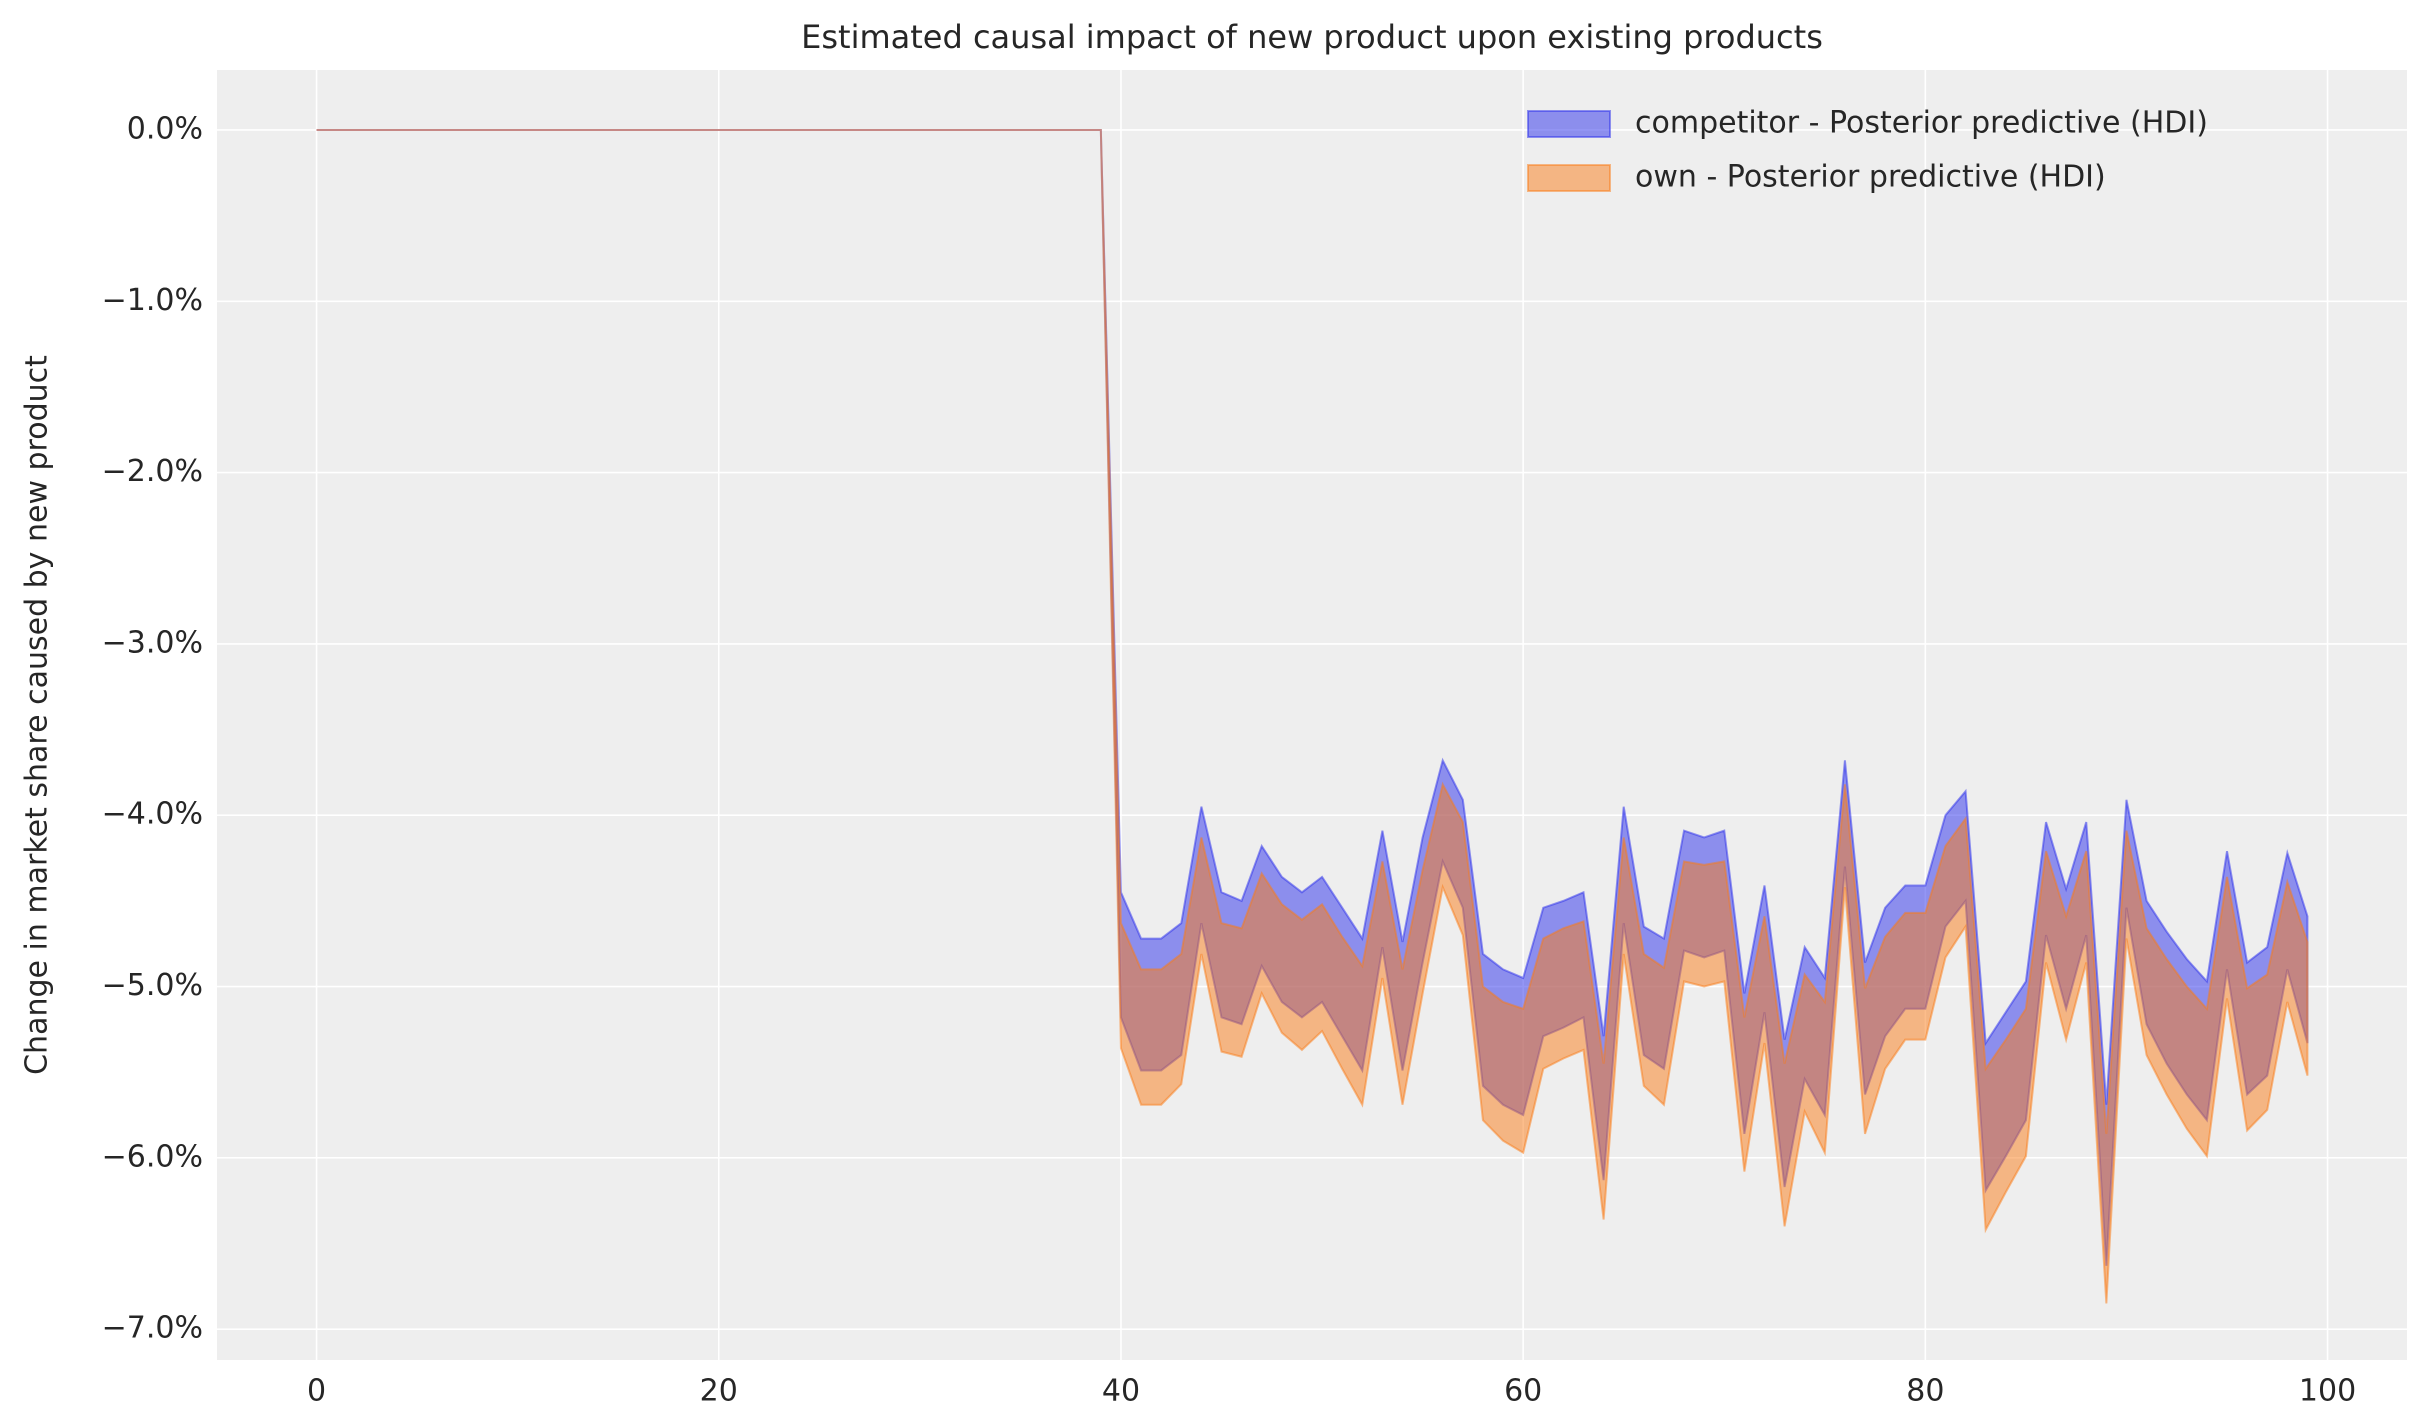  I want to click on x-tick-label: 80, so click(1925, 1391).